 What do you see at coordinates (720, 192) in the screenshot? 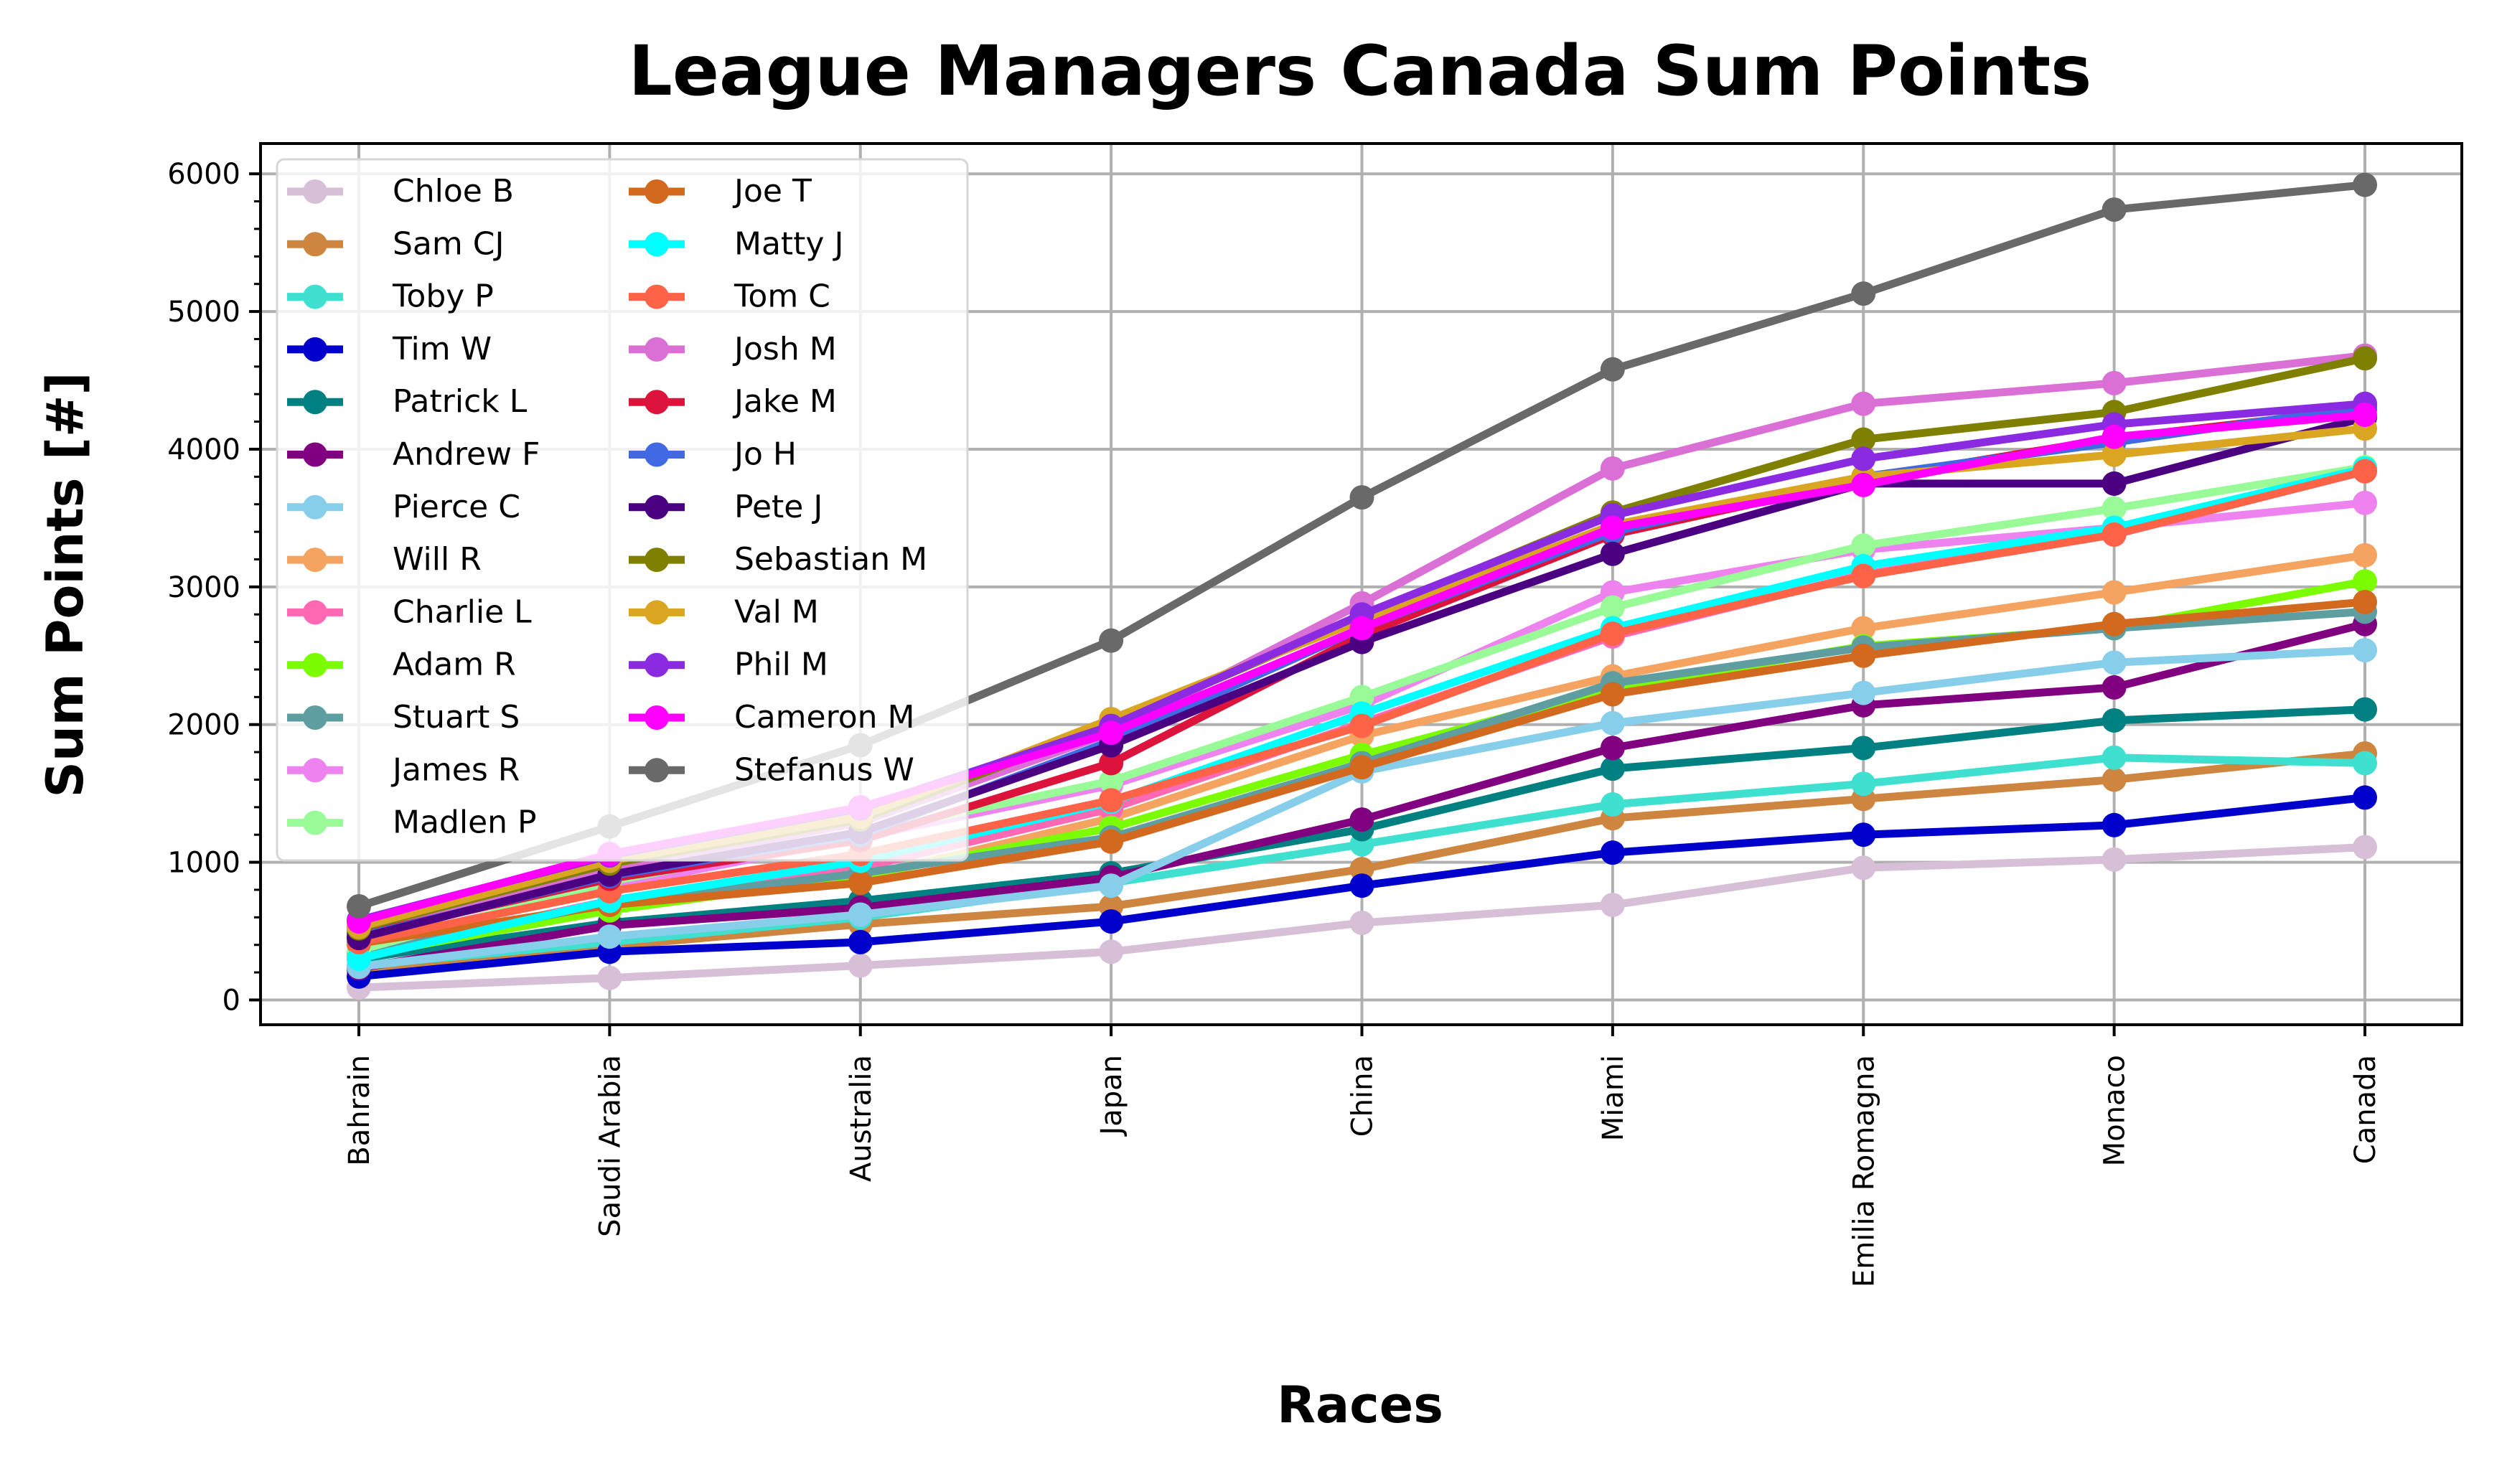
I see `legend-item: Joe T` at bounding box center [720, 192].